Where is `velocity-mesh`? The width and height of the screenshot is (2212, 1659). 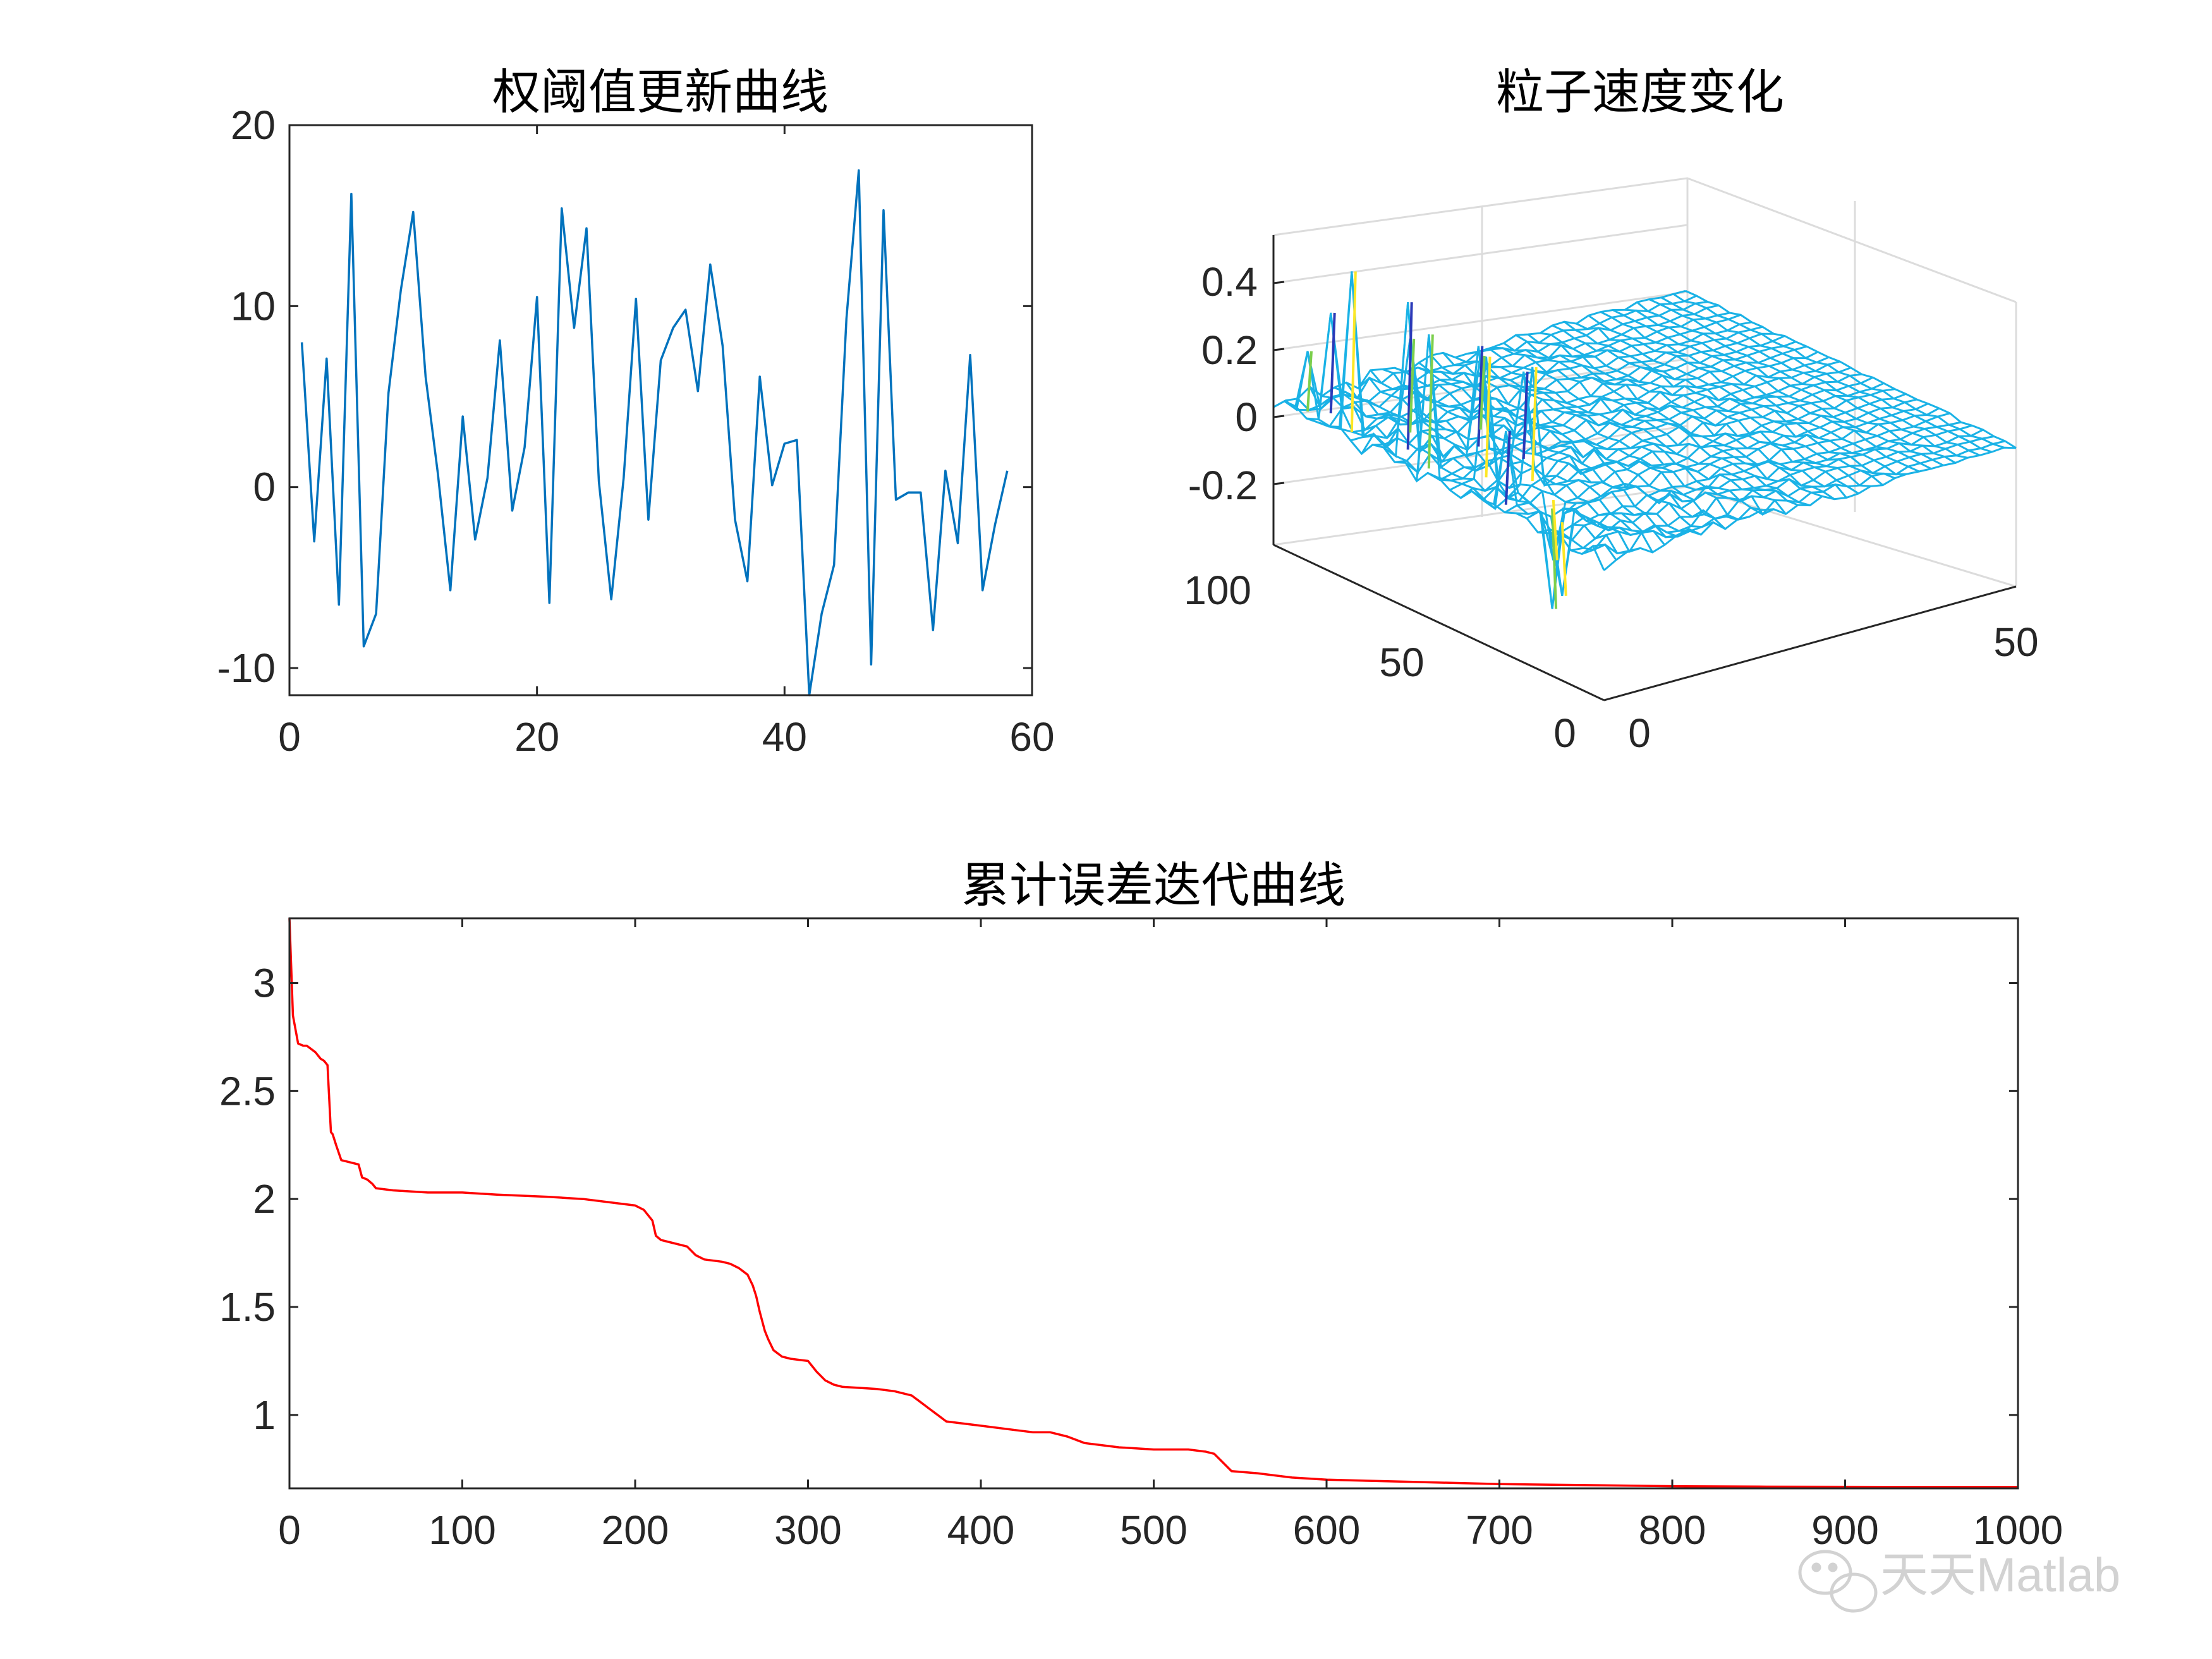
velocity-mesh is located at coordinates (1645, 440).